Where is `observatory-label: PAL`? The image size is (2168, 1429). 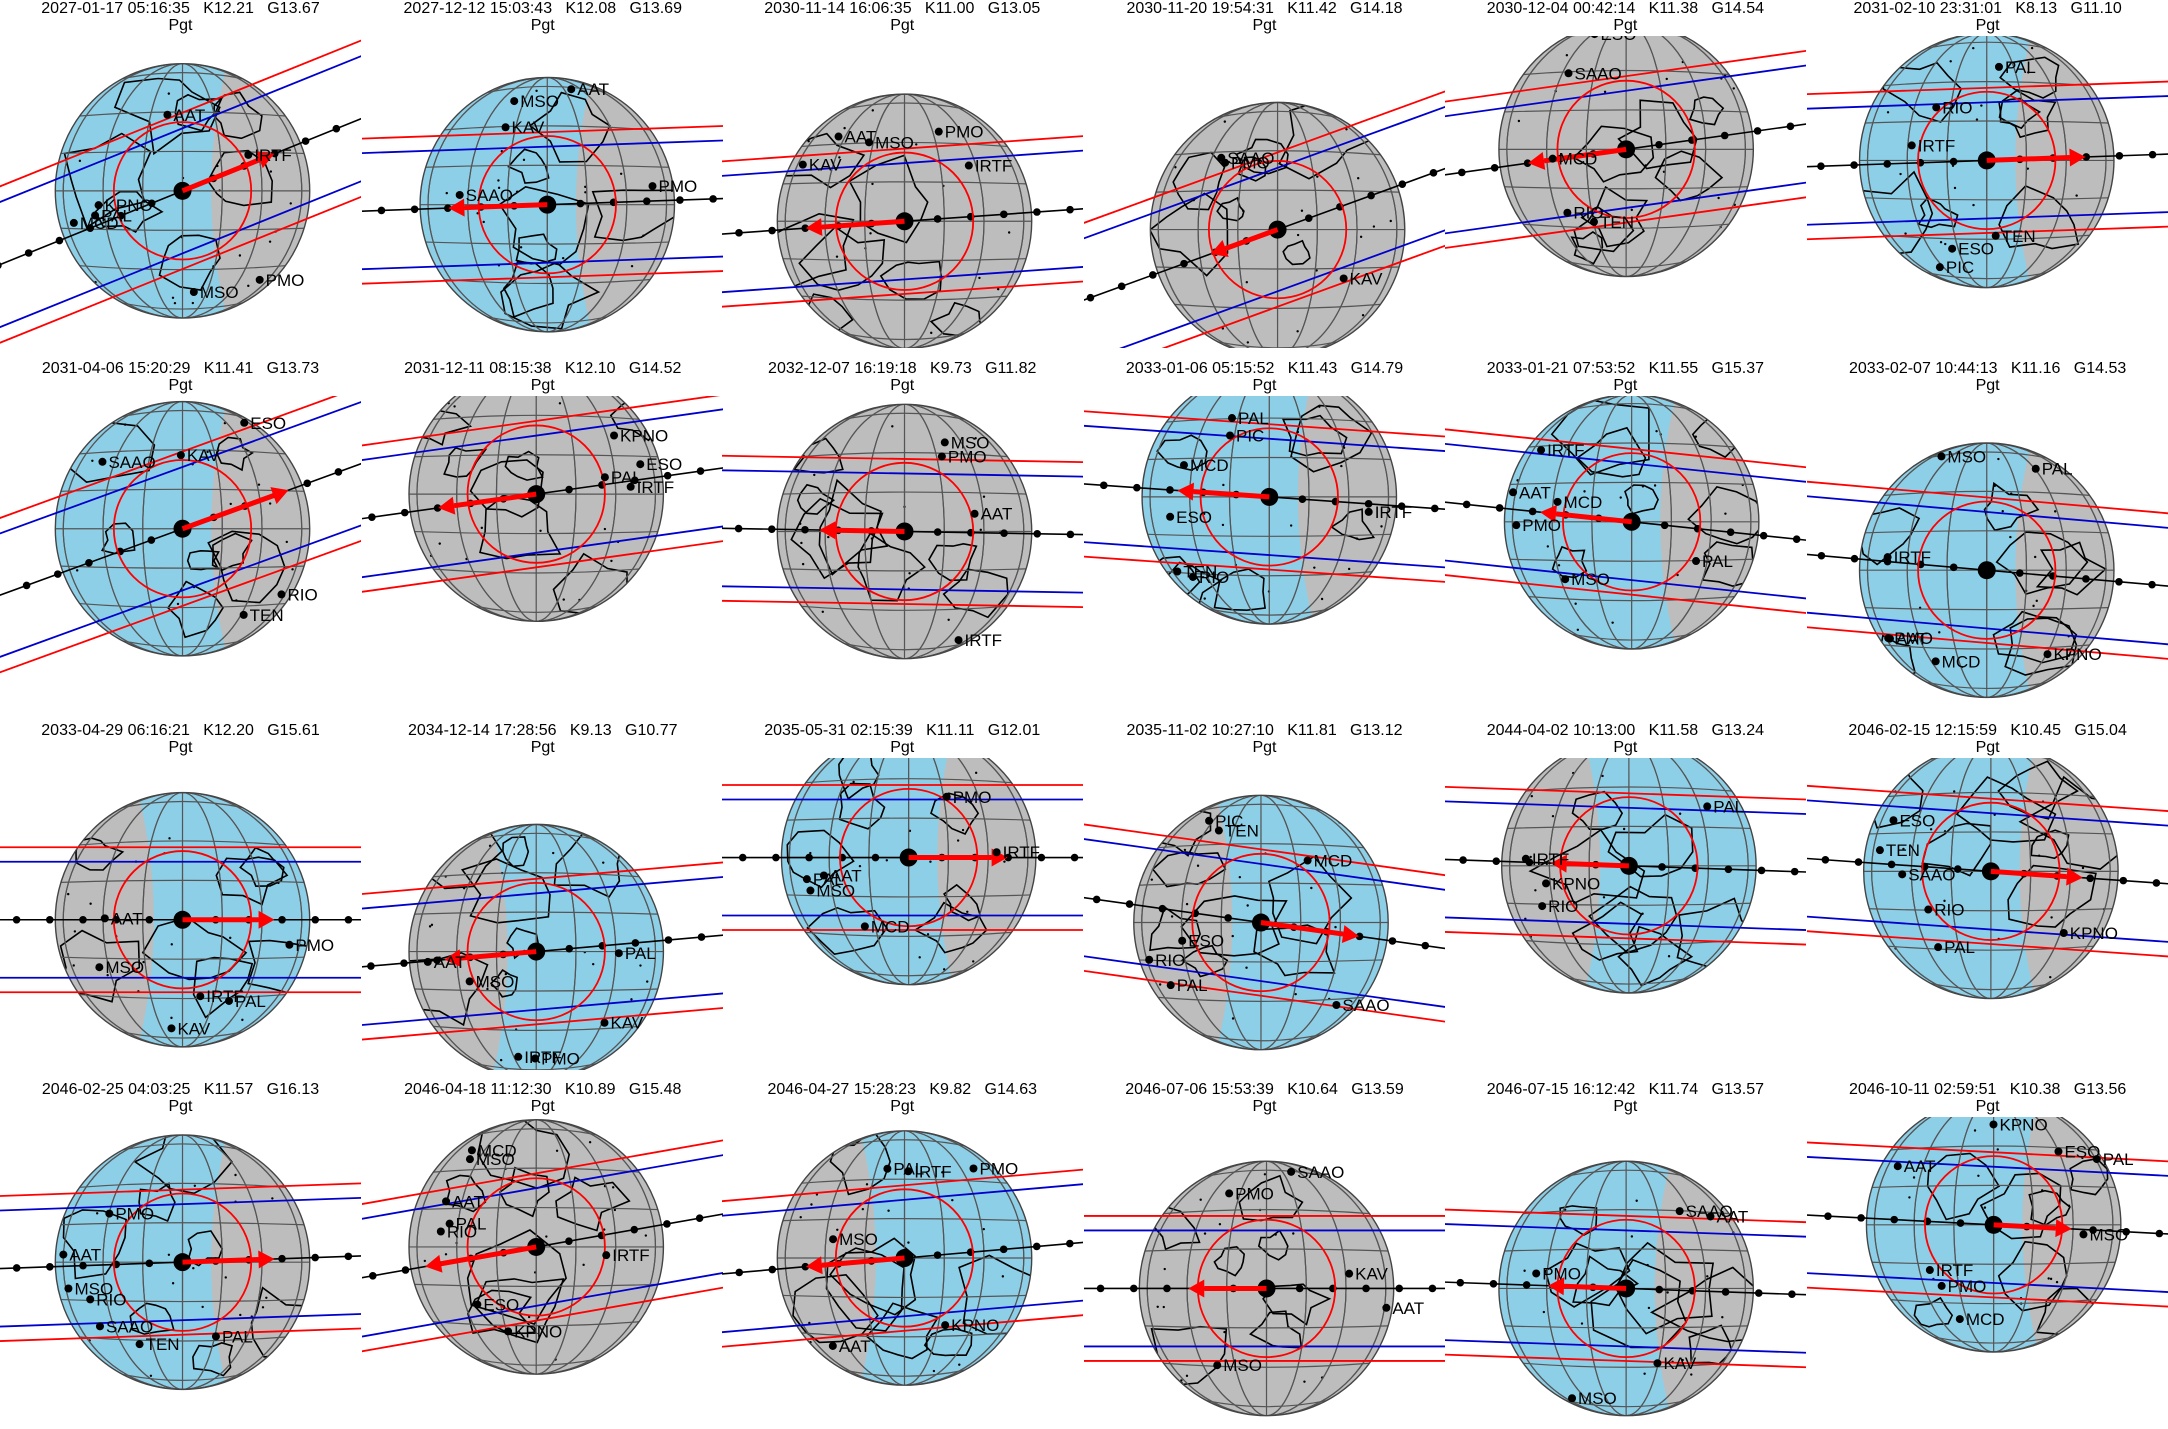 observatory-label: PAL is located at coordinates (640, 953).